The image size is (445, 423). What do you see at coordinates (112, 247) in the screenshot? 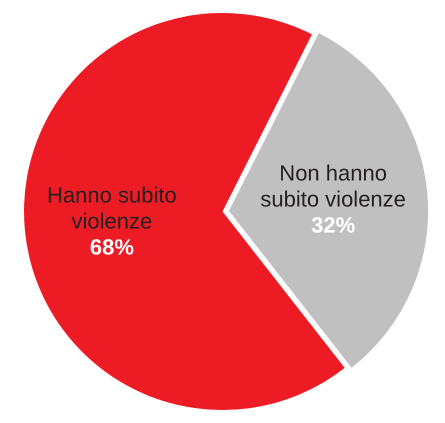
I see `data-label: 68%` at bounding box center [112, 247].